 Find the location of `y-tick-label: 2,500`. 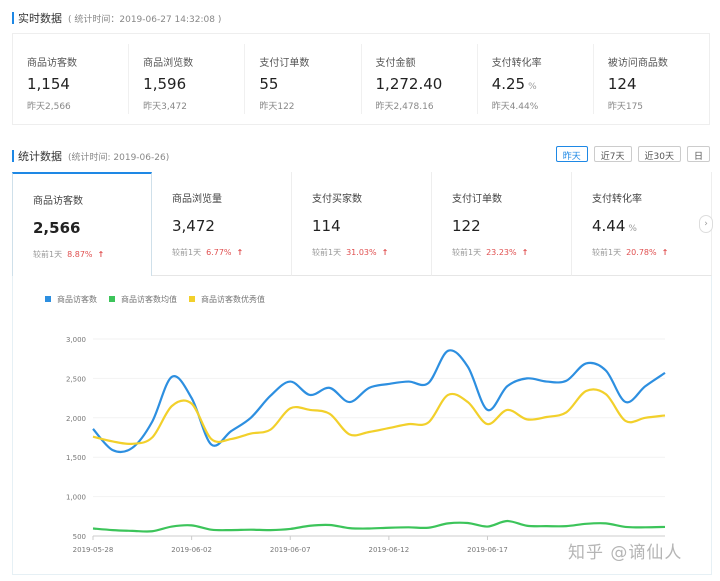

y-tick-label: 2,500 is located at coordinates (76, 379).